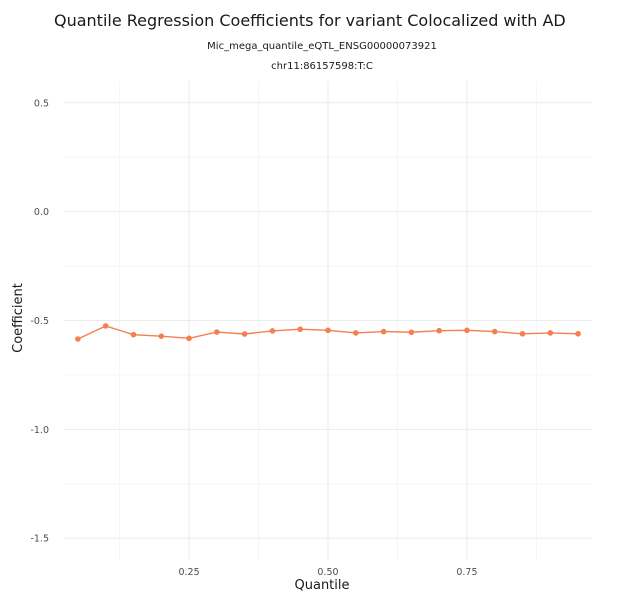 This screenshot has width=642, height=601. I want to click on x-tick-label: 0.50, so click(327, 572).